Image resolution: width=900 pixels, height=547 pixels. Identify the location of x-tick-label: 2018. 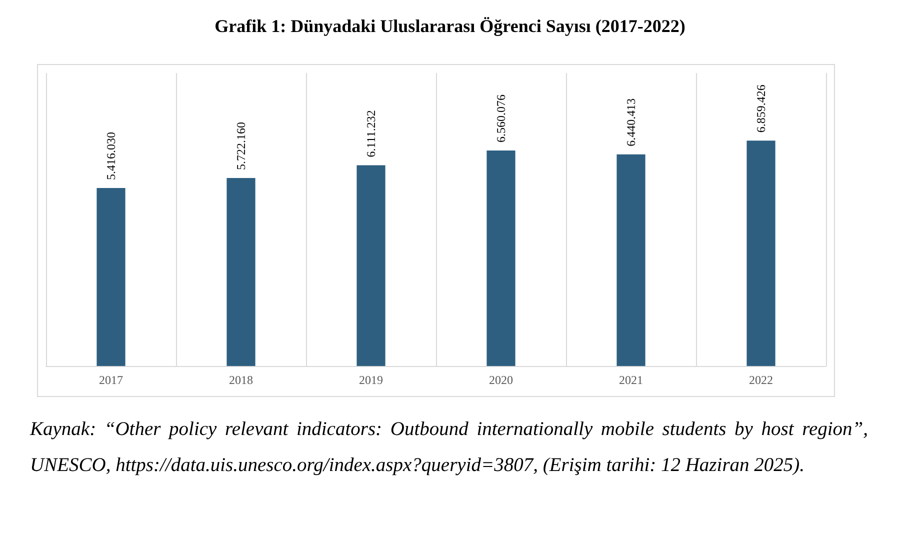
(241, 380).